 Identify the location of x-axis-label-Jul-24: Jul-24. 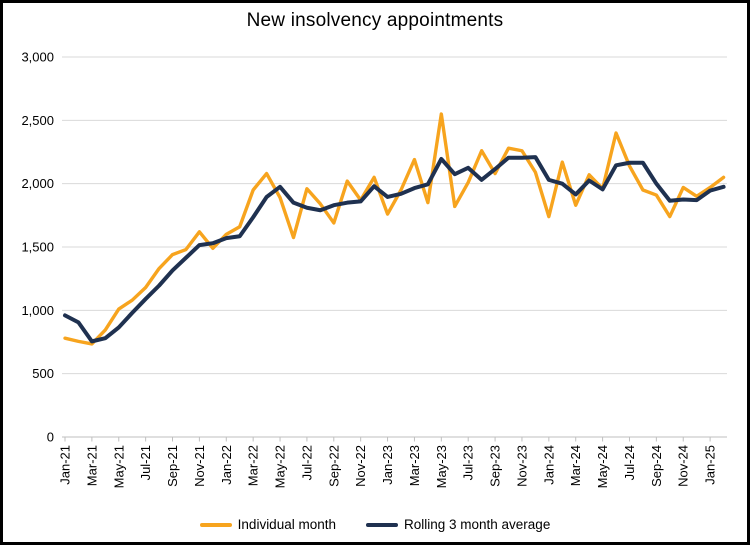
(629, 462).